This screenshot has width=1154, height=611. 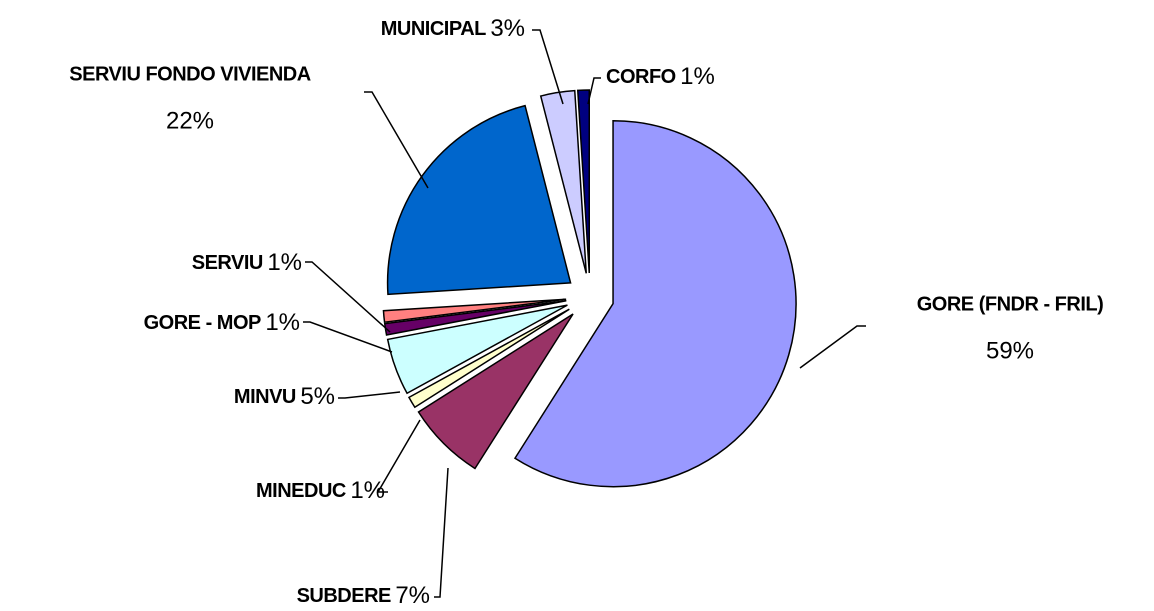 I want to click on slice-value: 3%, so click(x=507, y=28).